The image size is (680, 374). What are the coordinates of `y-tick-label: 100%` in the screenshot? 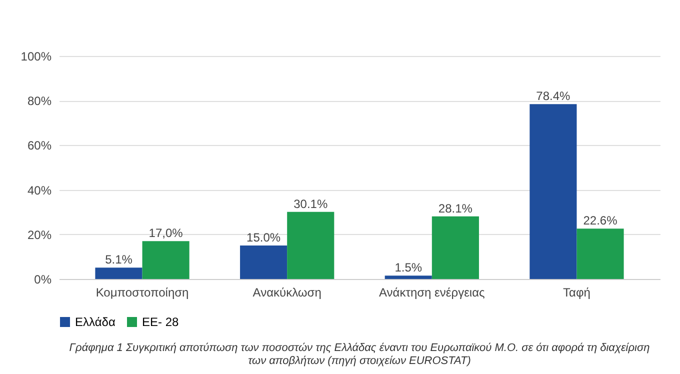 It's located at (36, 57).